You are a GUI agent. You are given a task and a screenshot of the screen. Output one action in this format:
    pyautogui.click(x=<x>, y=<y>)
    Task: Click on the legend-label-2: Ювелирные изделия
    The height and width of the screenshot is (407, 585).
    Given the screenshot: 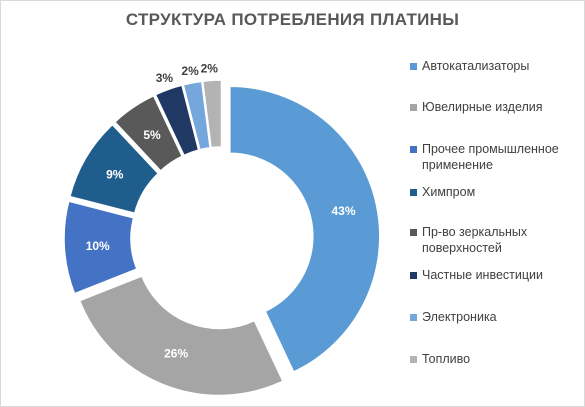 What is the action you would take?
    pyautogui.click(x=482, y=107)
    